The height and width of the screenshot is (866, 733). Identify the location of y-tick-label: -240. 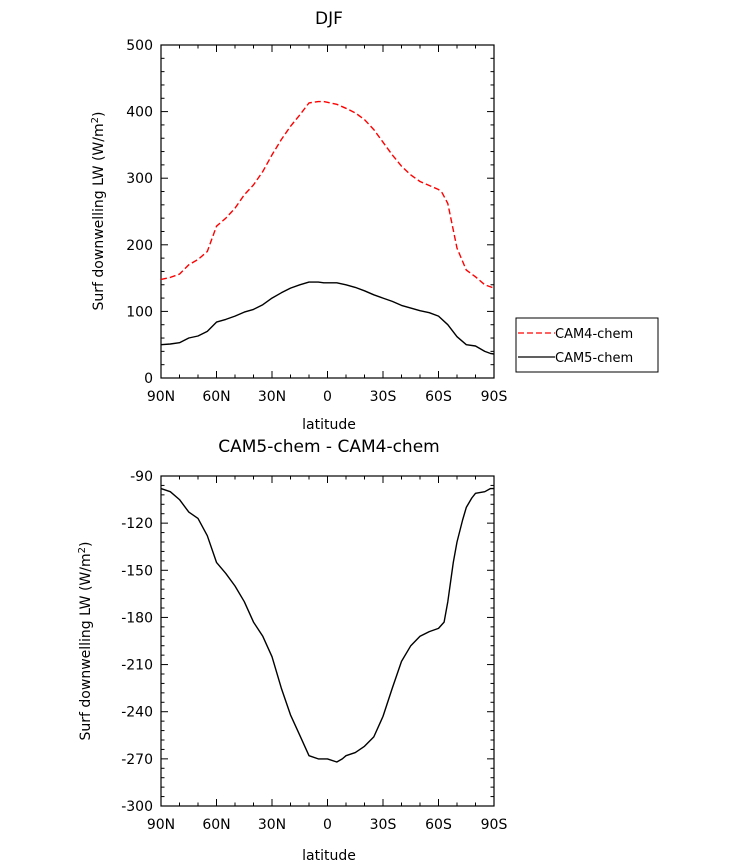
(137, 713).